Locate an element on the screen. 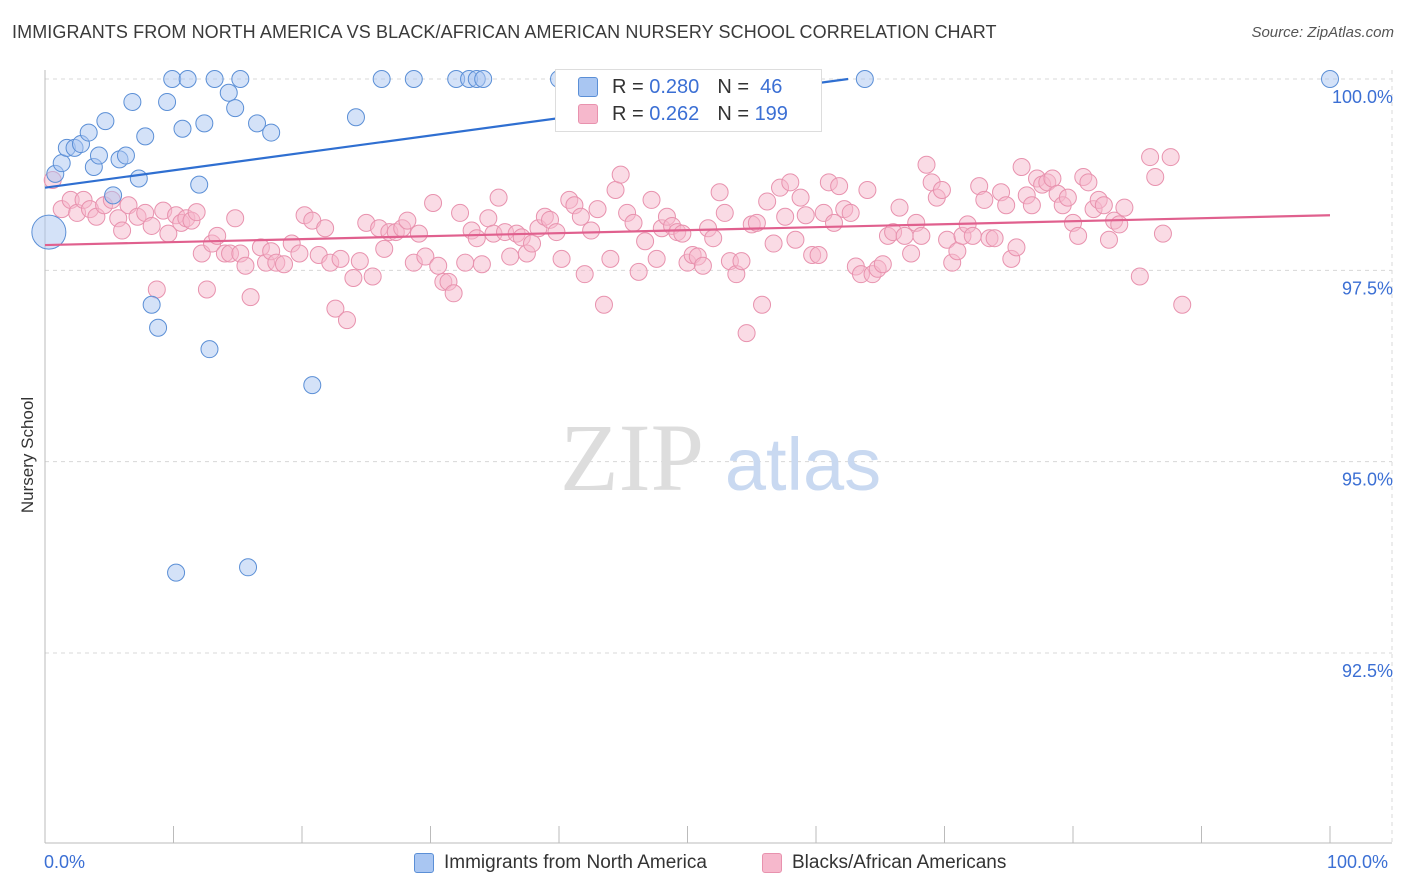  legend-item-blacks: Blacks/African Americans is located at coordinates (884, 863).